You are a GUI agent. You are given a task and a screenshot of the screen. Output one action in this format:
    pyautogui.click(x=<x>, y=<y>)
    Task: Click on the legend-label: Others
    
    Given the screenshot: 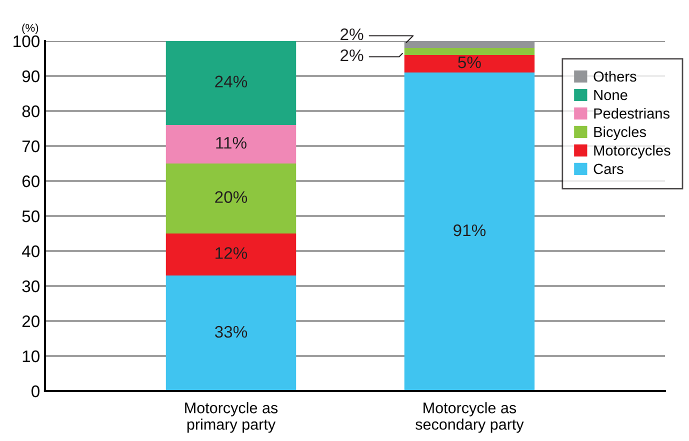 What is the action you would take?
    pyautogui.click(x=615, y=76)
    